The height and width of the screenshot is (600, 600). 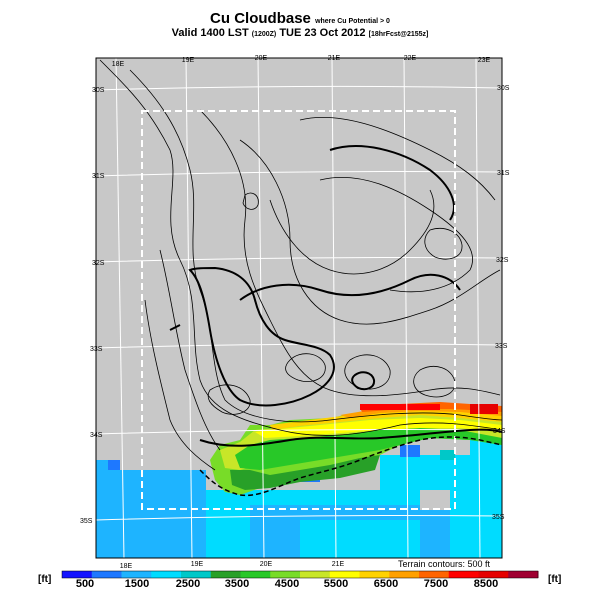 What do you see at coordinates (322, 33) in the screenshot?
I see `subtitle-date: TUE 23 Oct 2012` at bounding box center [322, 33].